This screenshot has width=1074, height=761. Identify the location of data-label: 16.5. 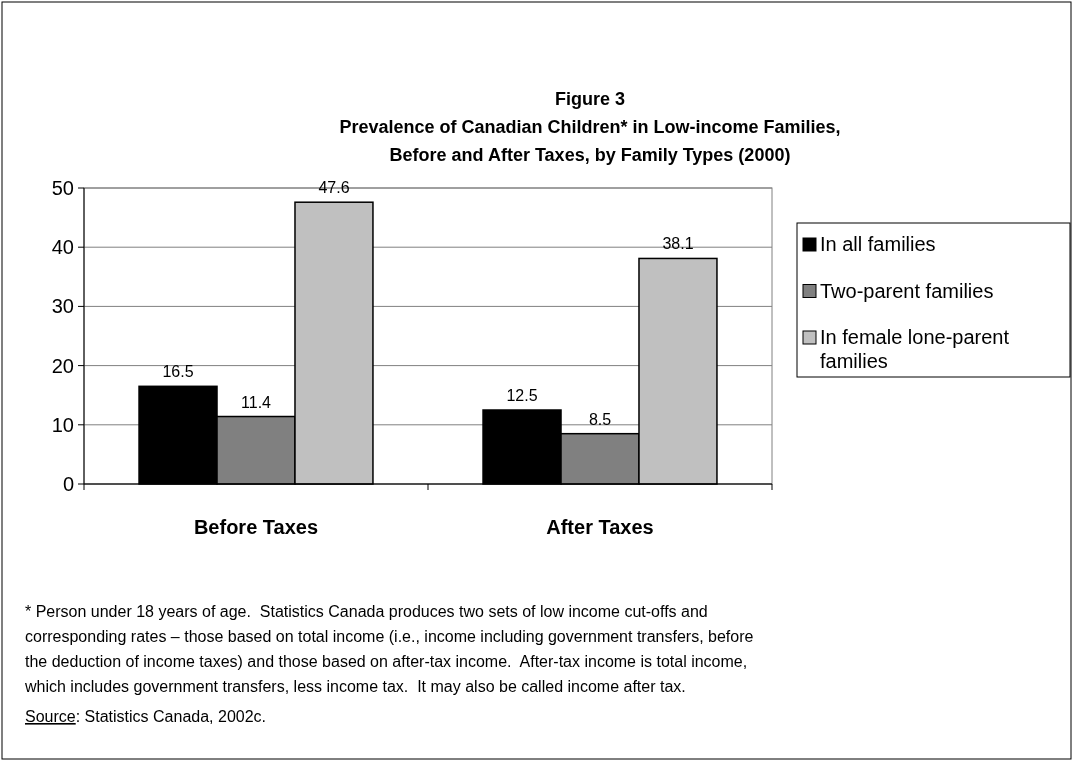
(178, 372).